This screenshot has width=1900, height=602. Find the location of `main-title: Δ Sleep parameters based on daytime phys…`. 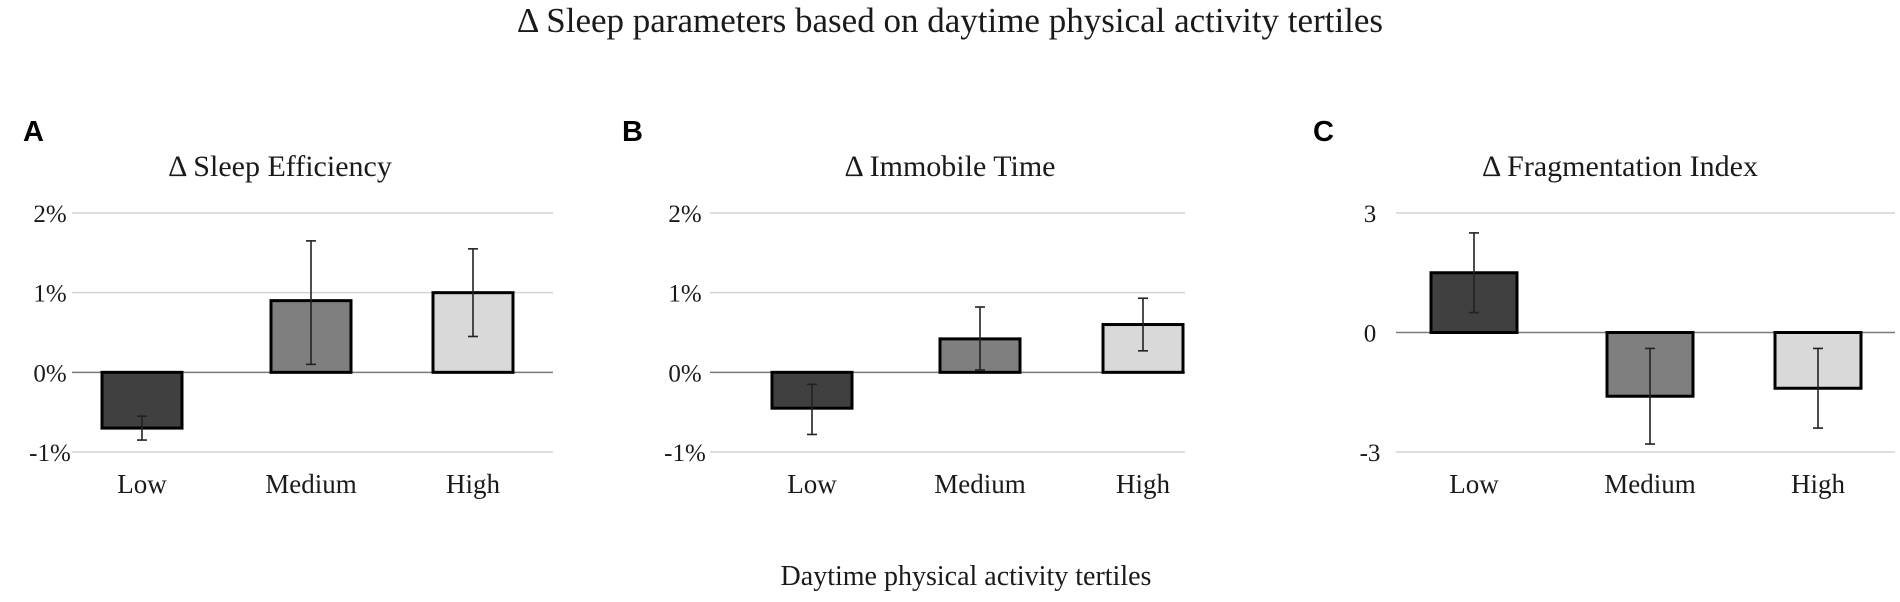

main-title: Δ Sleep parameters based on daytime phys… is located at coordinates (950, 20).